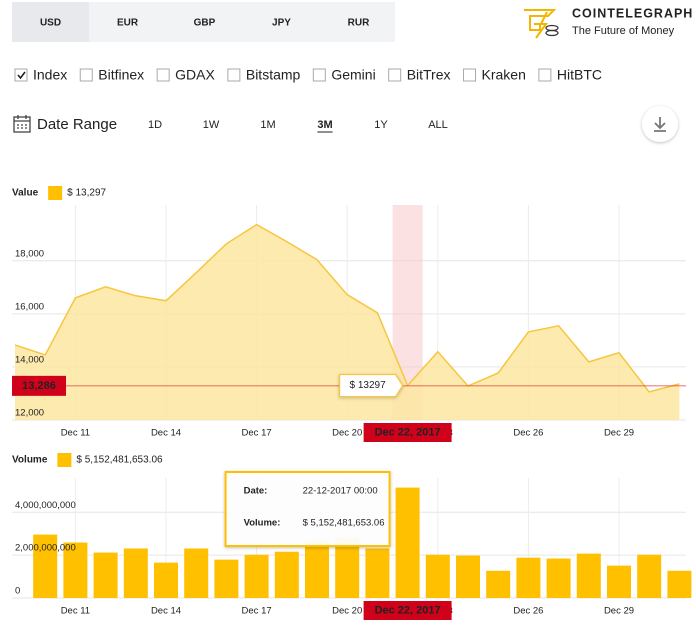 The width and height of the screenshot is (696, 630). I want to click on logo-tagline: The Future of Money, so click(623, 31).